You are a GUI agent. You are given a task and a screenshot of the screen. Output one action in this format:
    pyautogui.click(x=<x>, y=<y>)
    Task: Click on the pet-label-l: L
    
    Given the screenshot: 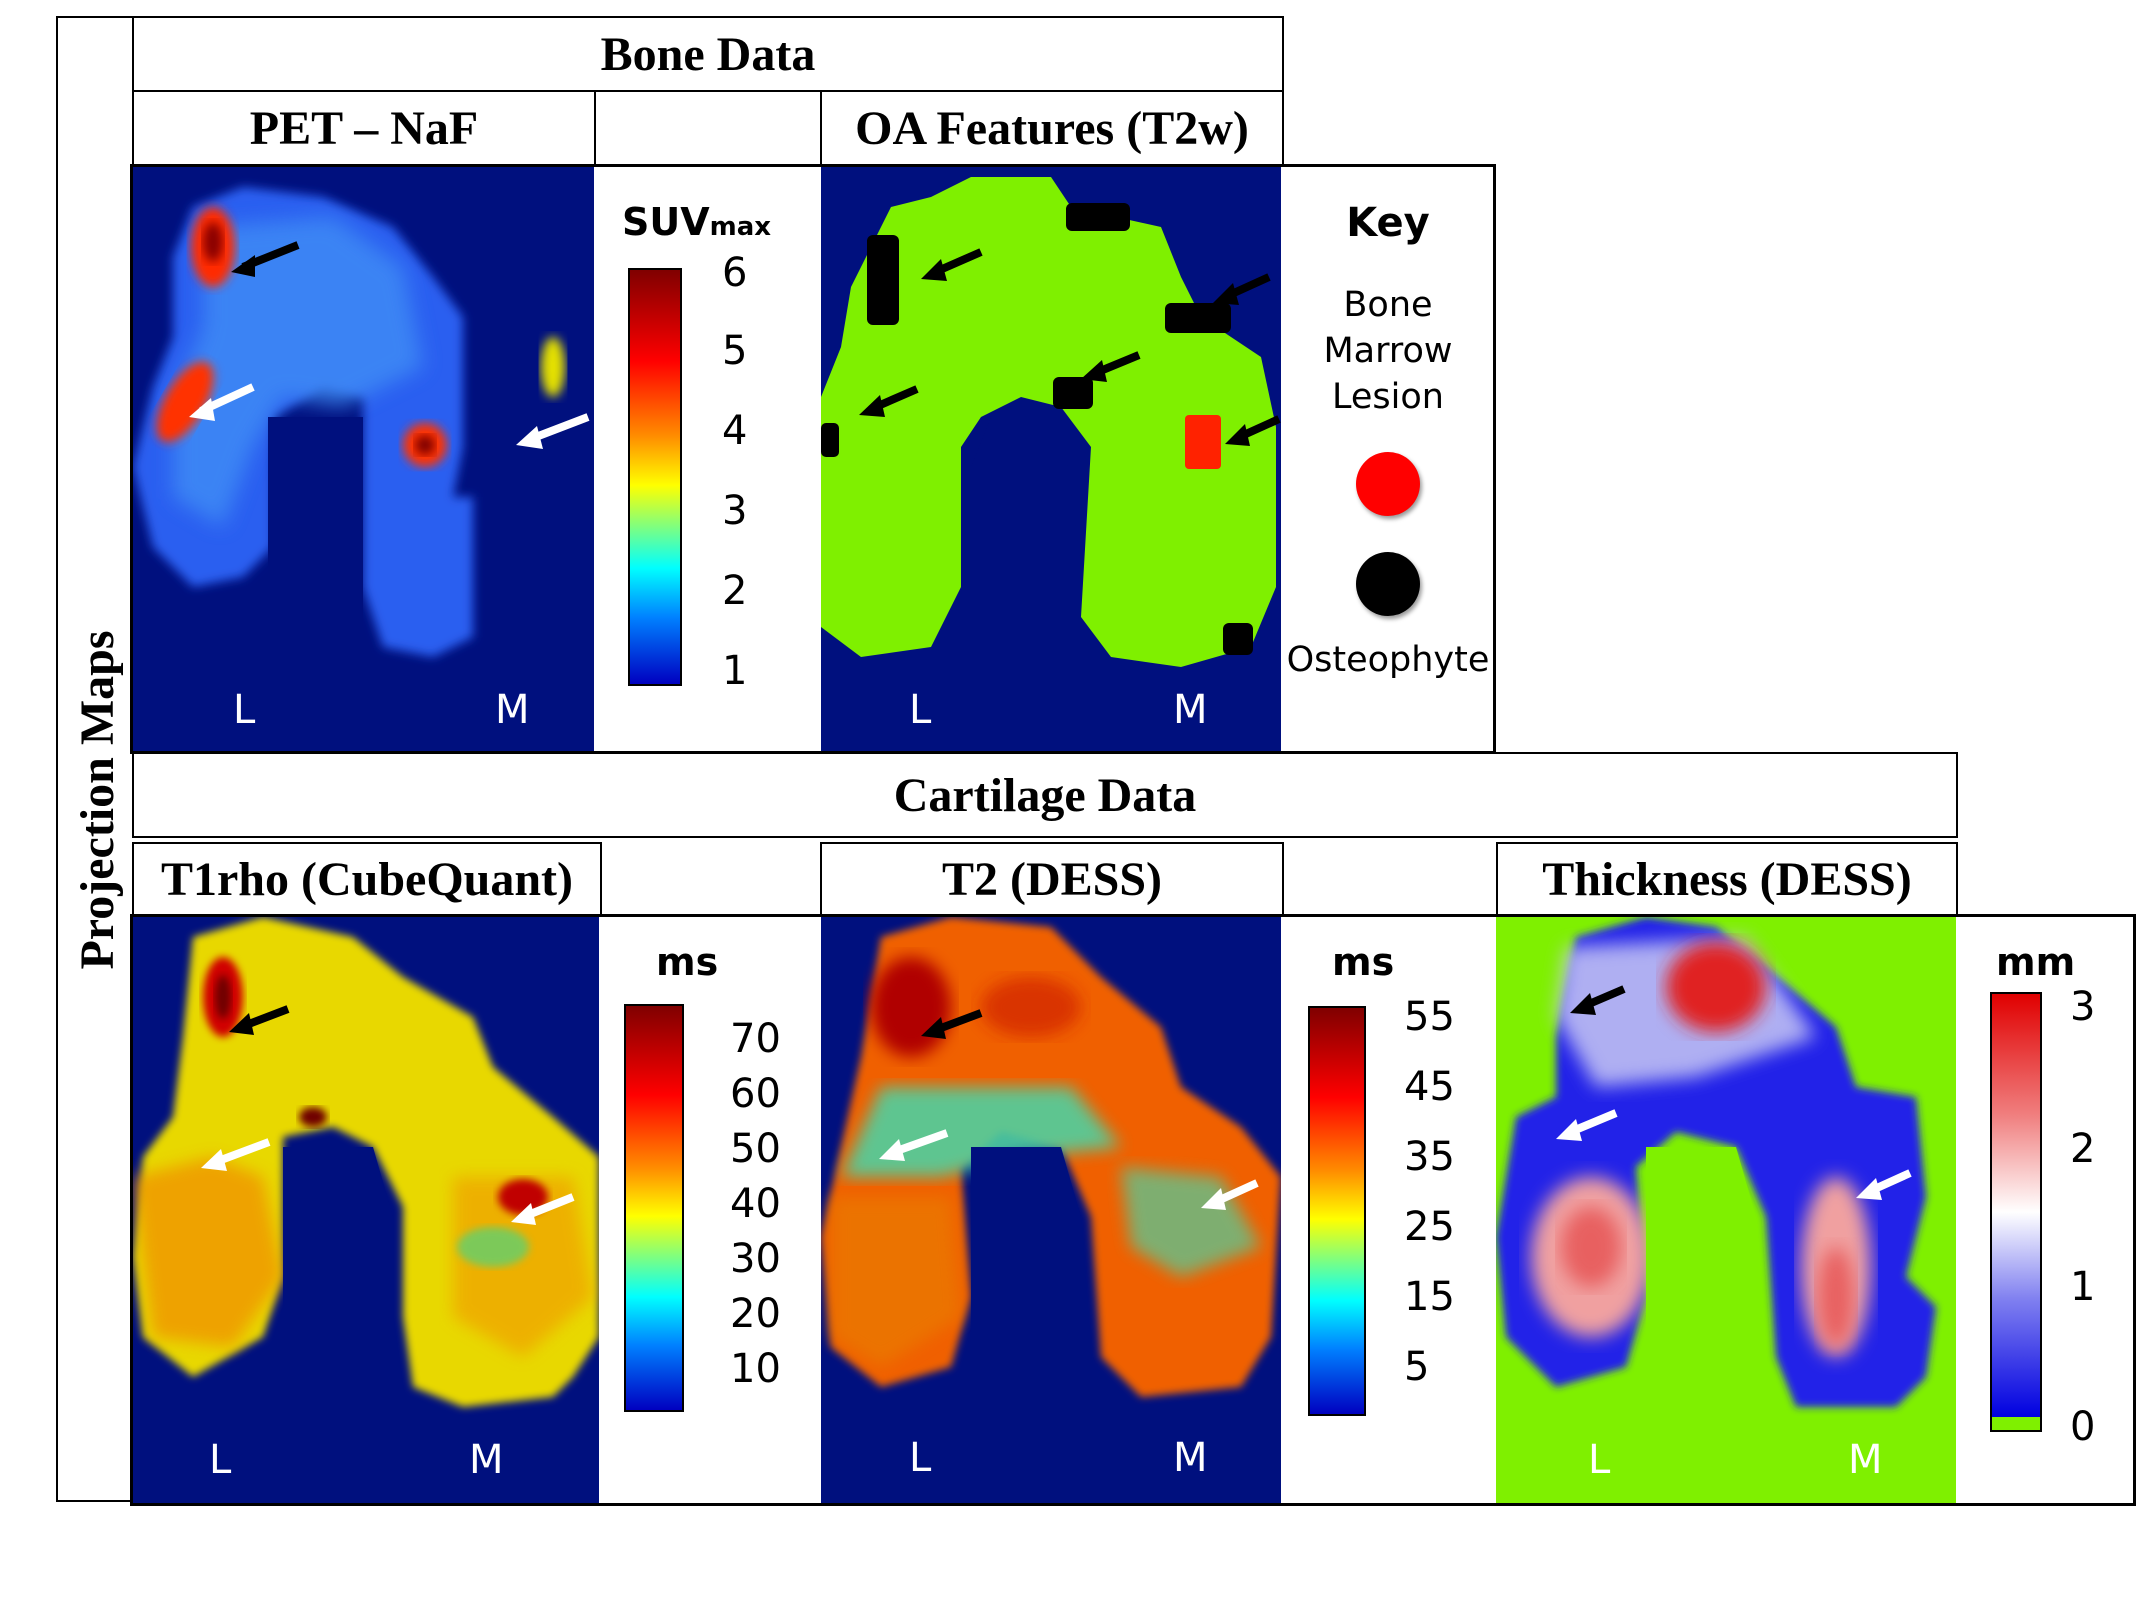 What is the action you would take?
    pyautogui.click(x=244, y=710)
    